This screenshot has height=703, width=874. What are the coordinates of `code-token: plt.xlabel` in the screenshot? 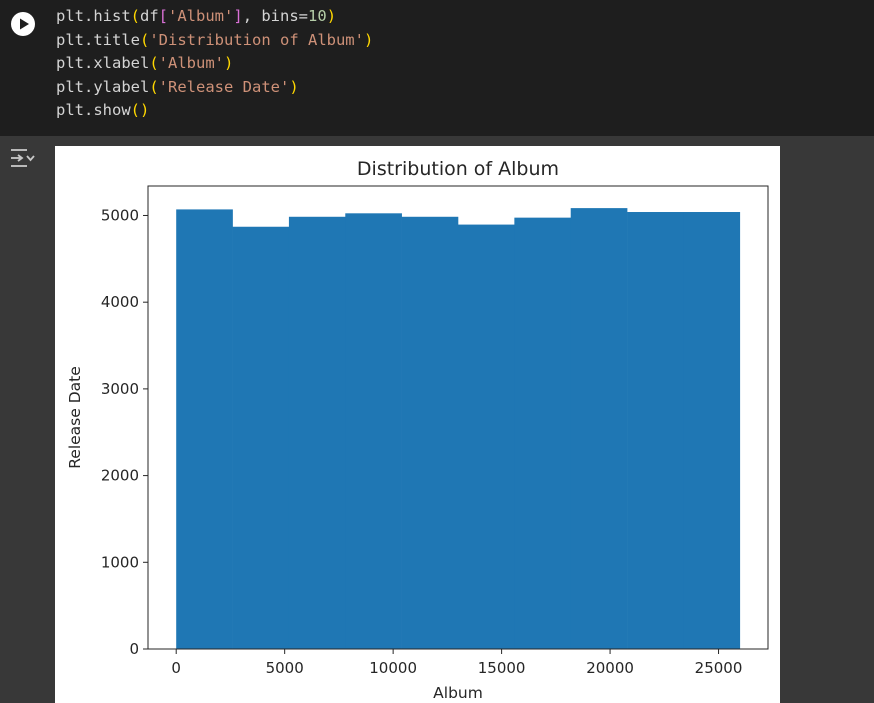 It's located at (103, 63).